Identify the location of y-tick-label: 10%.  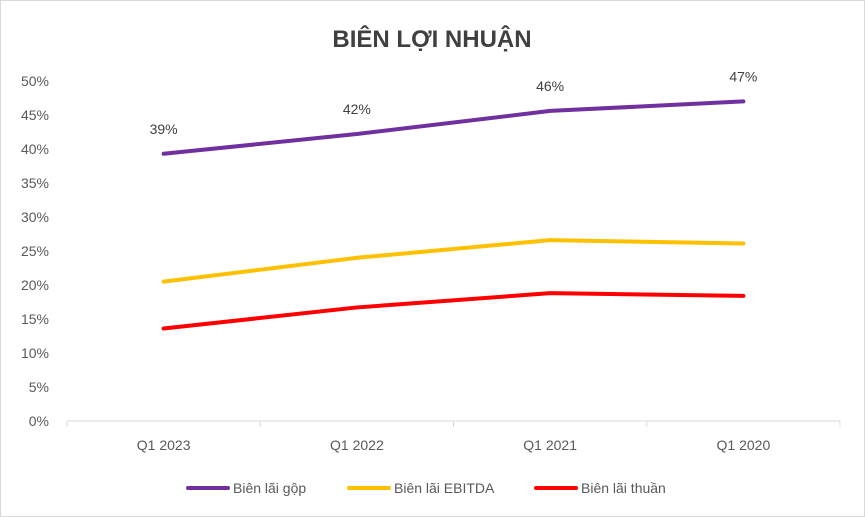
(35, 353).